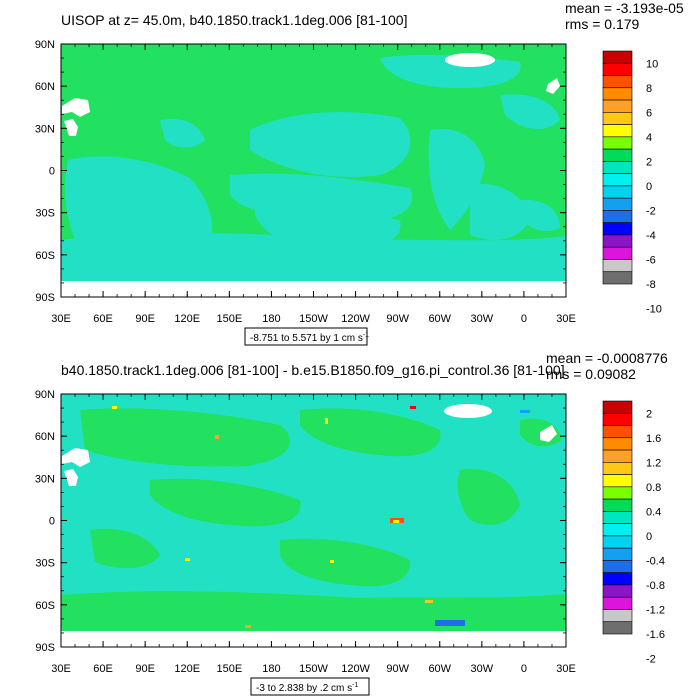 The height and width of the screenshot is (700, 700). I want to click on panel-1-colorbar-label: -8, so click(651, 285).